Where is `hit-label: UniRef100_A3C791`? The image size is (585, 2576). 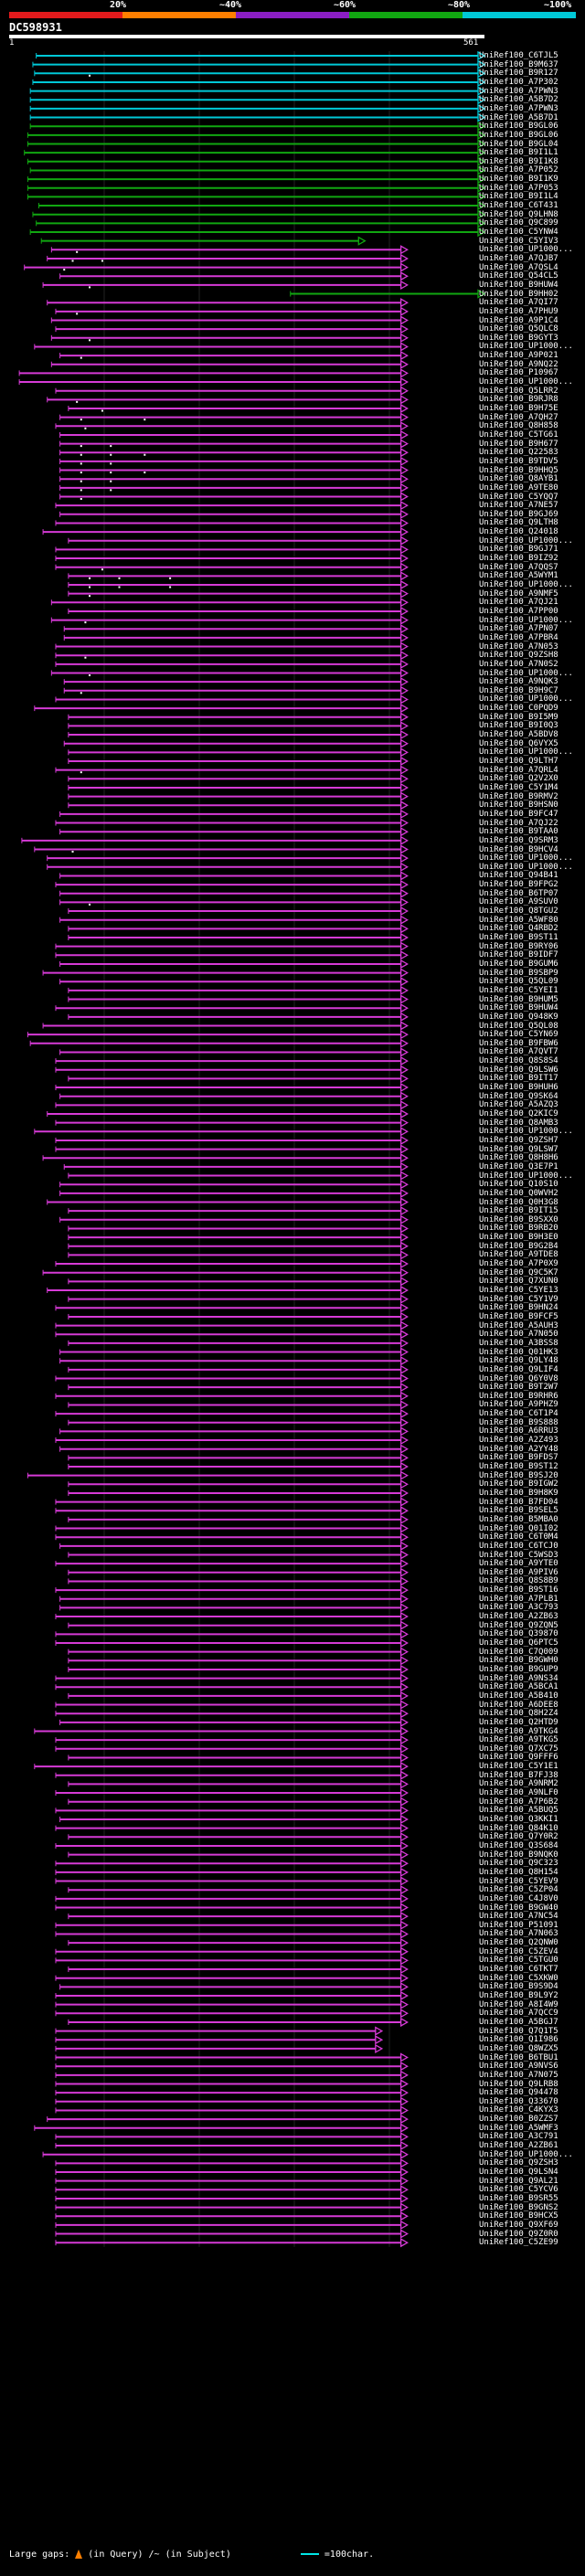 hit-label: UniRef100_A3C791 is located at coordinates (518, 2137).